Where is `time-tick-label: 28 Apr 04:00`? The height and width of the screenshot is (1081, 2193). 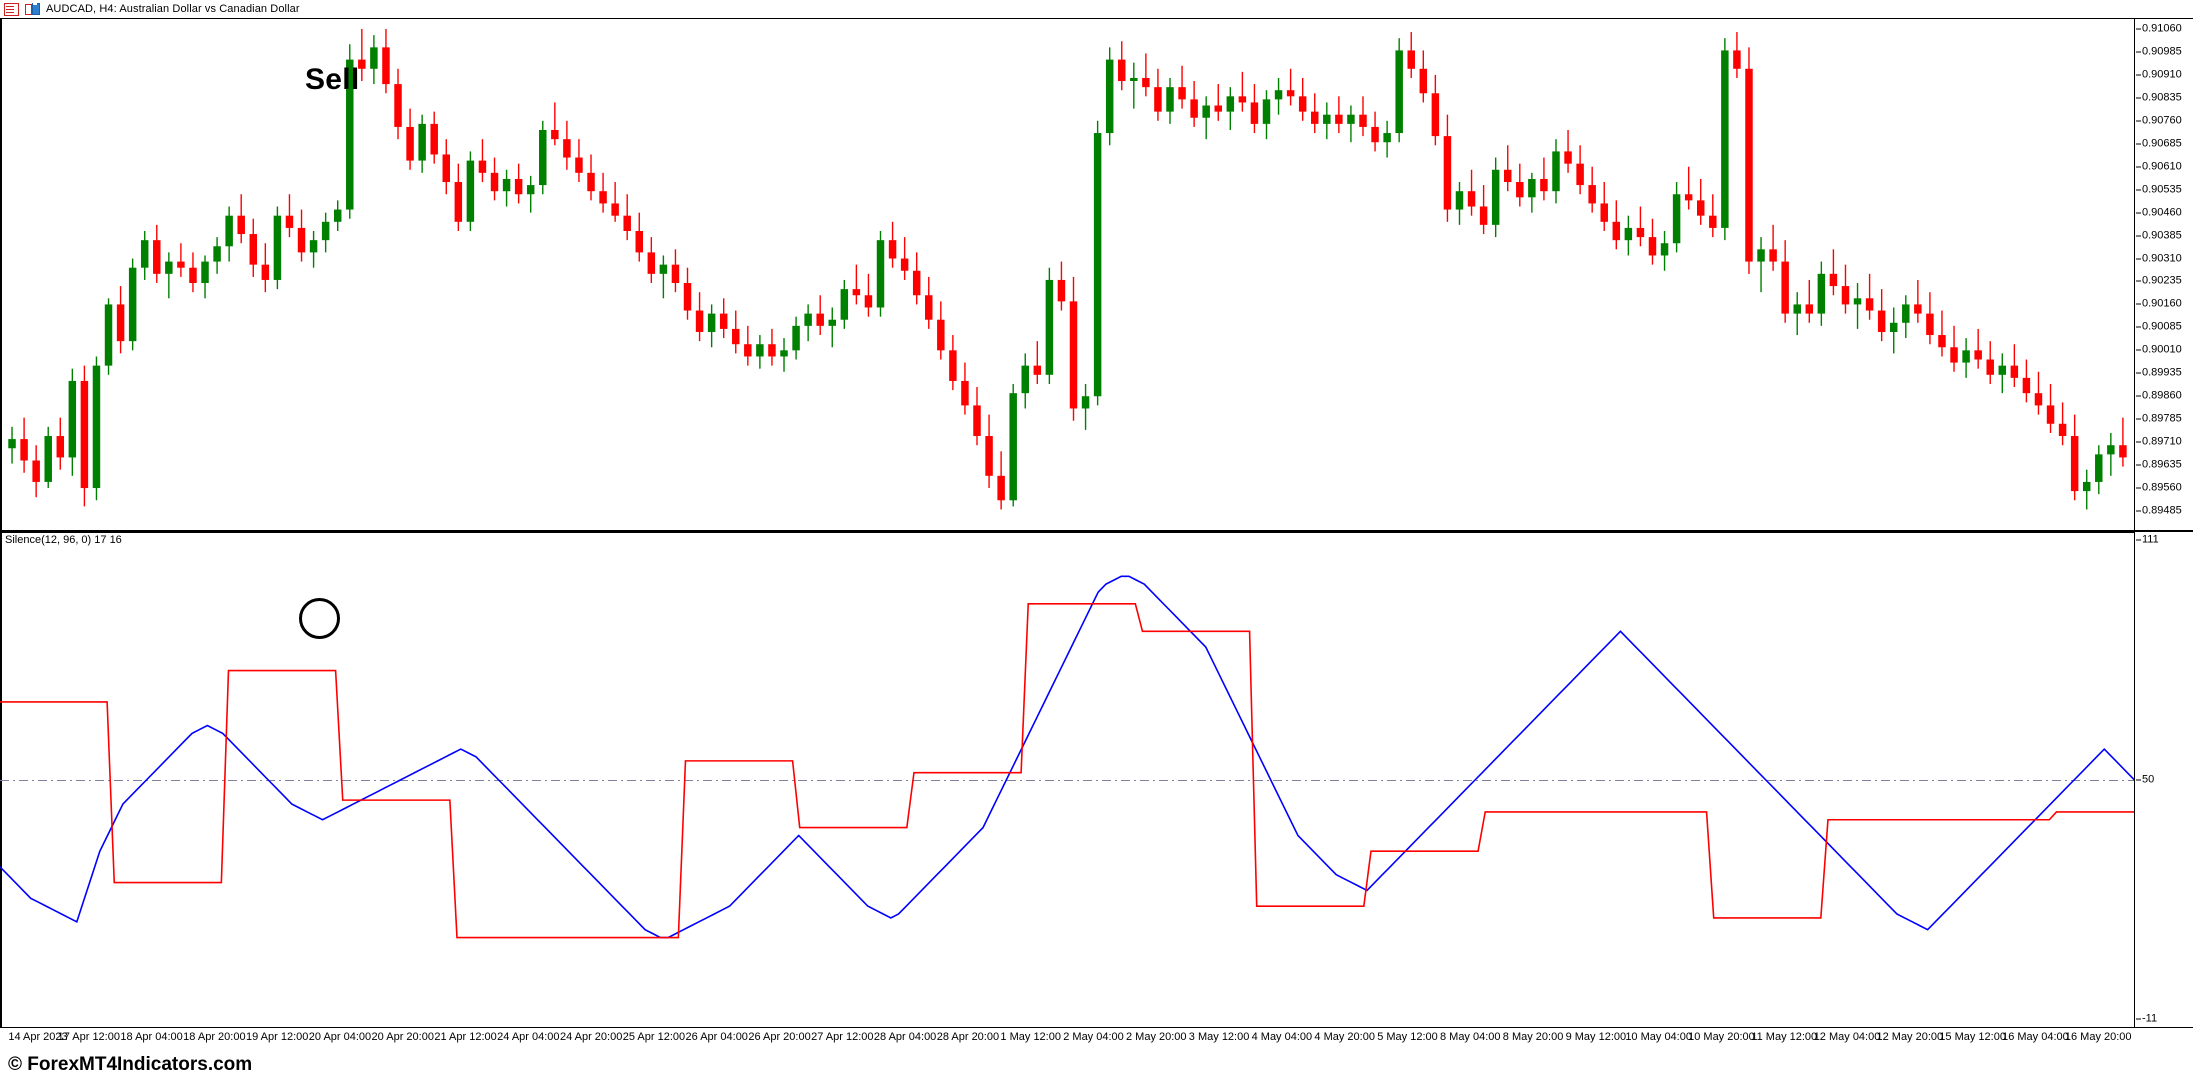 time-tick-label: 28 Apr 04:00 is located at coordinates (905, 1037).